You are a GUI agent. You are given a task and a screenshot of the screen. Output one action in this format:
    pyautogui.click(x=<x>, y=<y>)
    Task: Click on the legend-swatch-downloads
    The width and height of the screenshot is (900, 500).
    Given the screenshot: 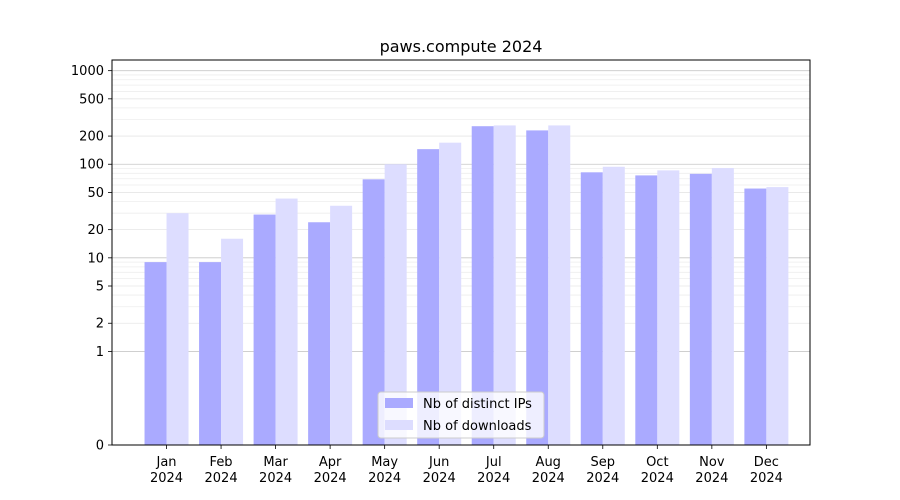 What is the action you would take?
    pyautogui.click(x=399, y=425)
    